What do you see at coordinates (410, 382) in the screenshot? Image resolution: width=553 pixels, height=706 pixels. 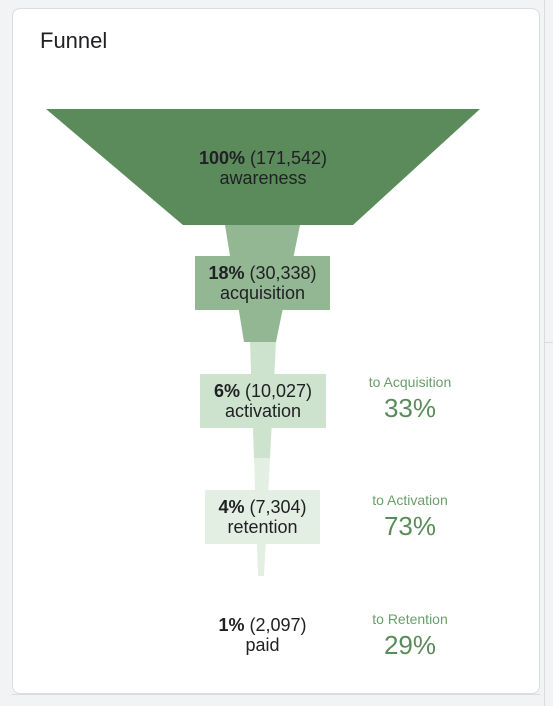 I see `conversion-label: to Acquisition` at bounding box center [410, 382].